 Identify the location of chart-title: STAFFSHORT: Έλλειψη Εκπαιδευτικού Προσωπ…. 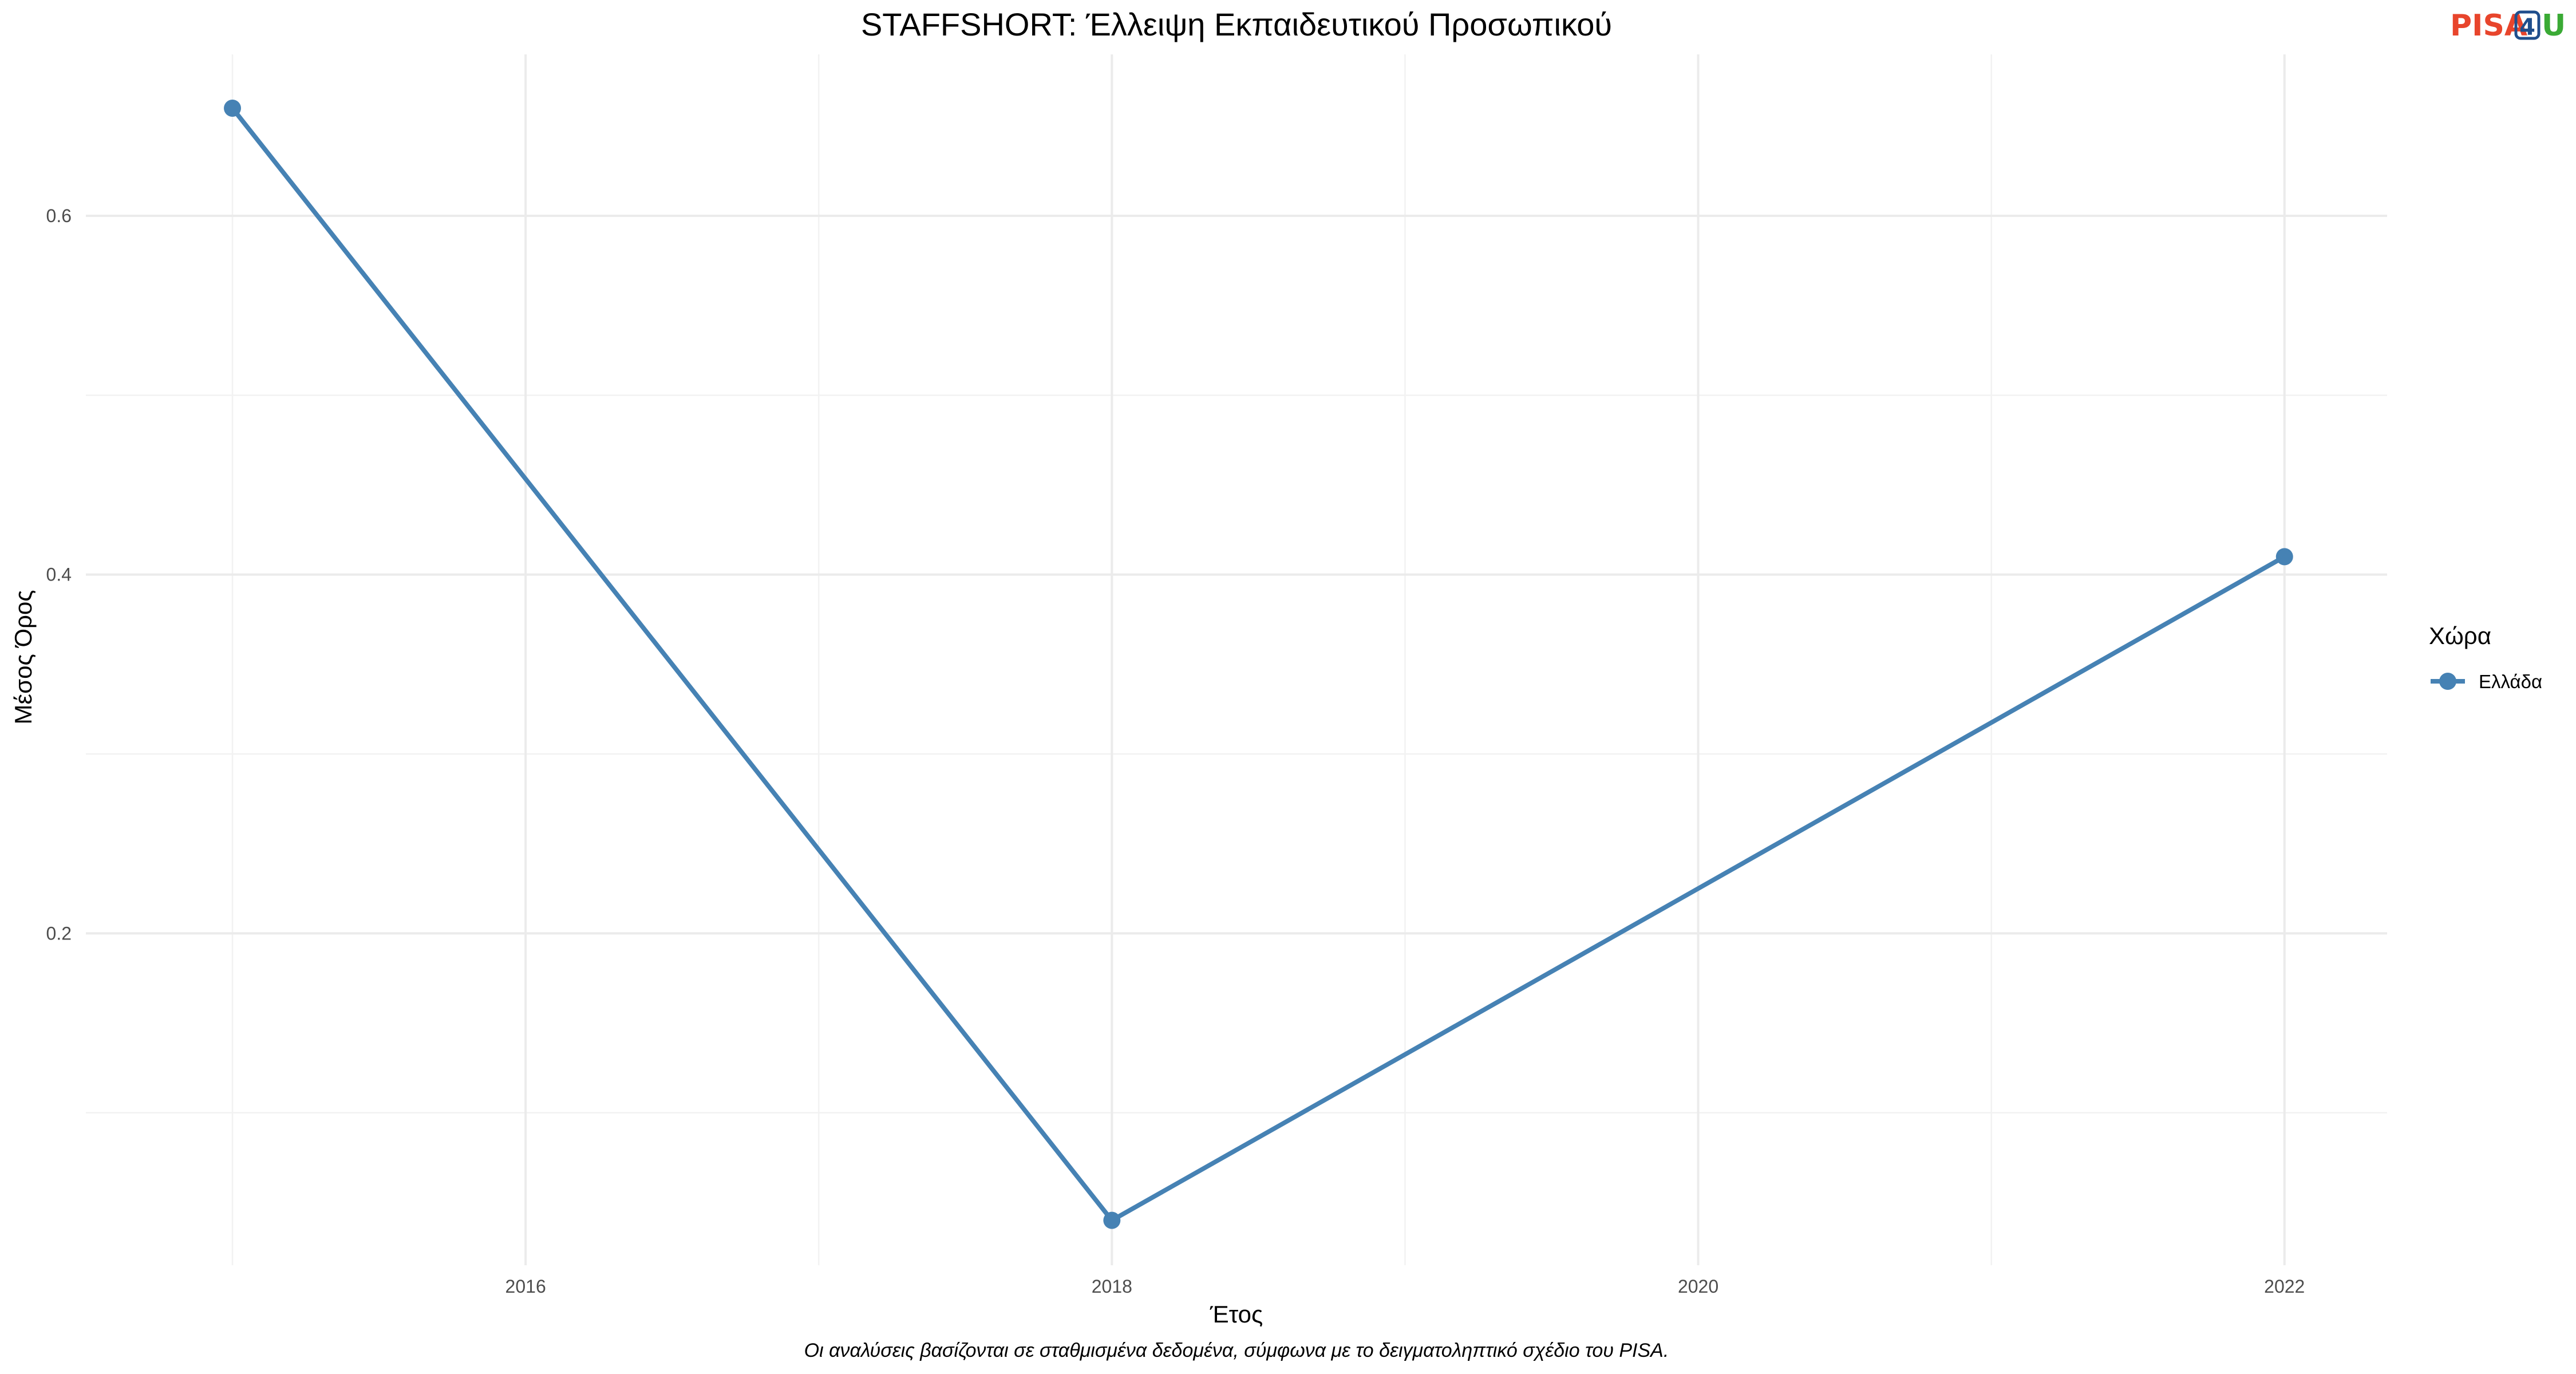
(1236, 24).